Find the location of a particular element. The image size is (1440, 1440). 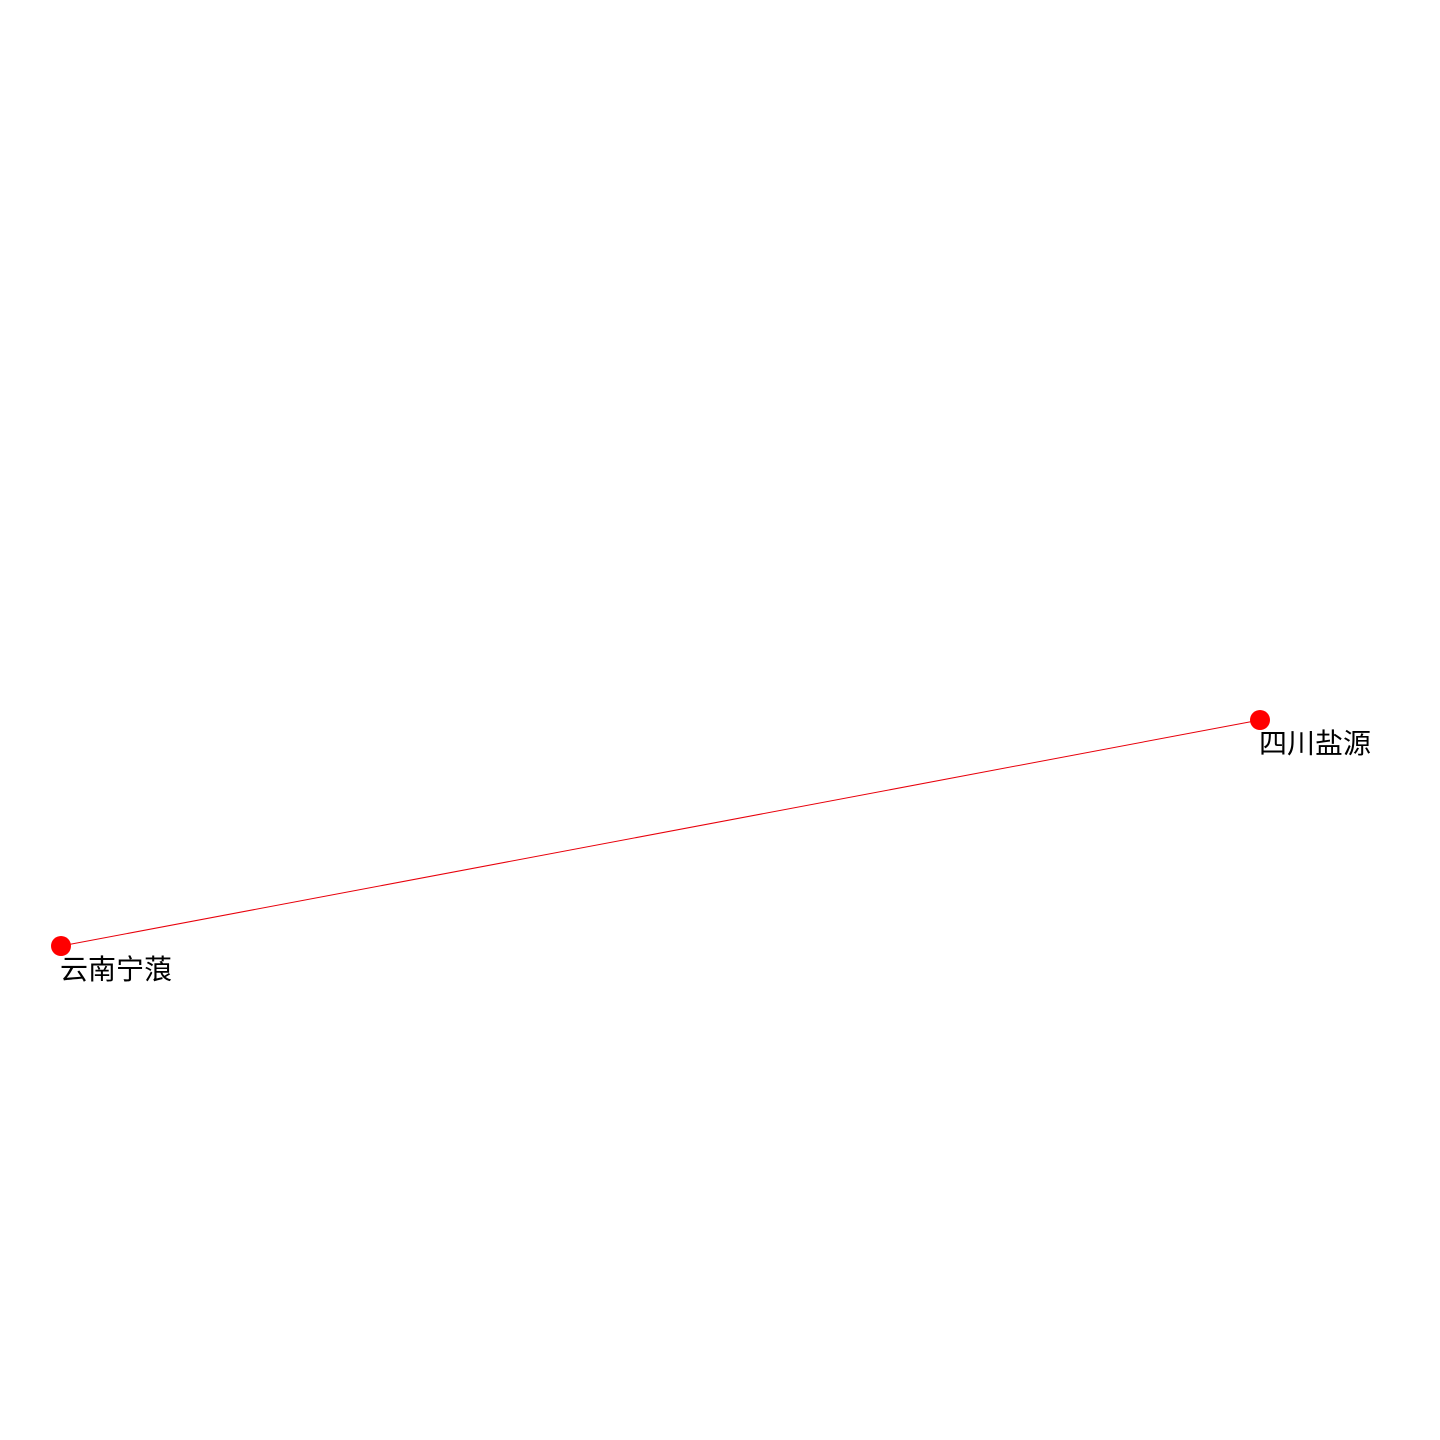

edges-layer is located at coordinates (660, 833).